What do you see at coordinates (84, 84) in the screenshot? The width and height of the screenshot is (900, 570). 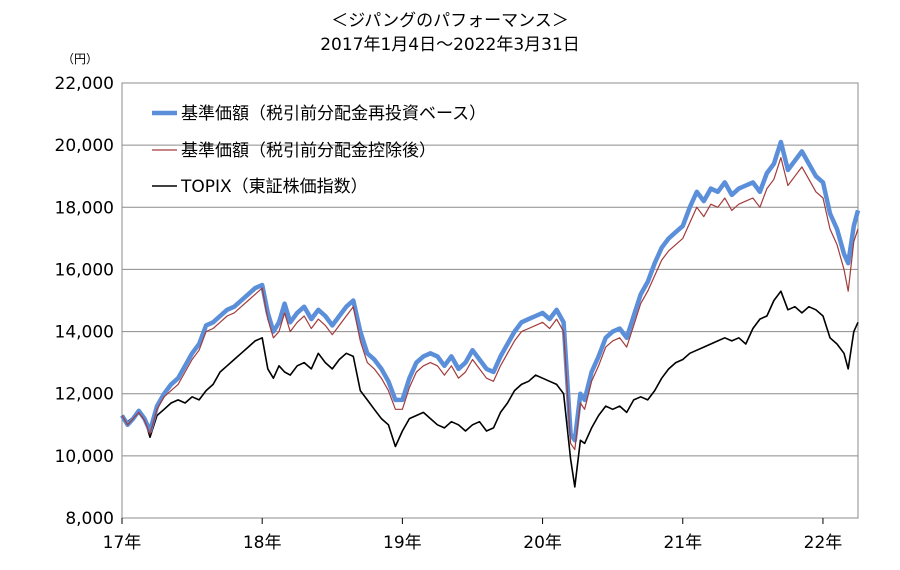 I see `y-tick-label: 22,000` at bounding box center [84, 84].